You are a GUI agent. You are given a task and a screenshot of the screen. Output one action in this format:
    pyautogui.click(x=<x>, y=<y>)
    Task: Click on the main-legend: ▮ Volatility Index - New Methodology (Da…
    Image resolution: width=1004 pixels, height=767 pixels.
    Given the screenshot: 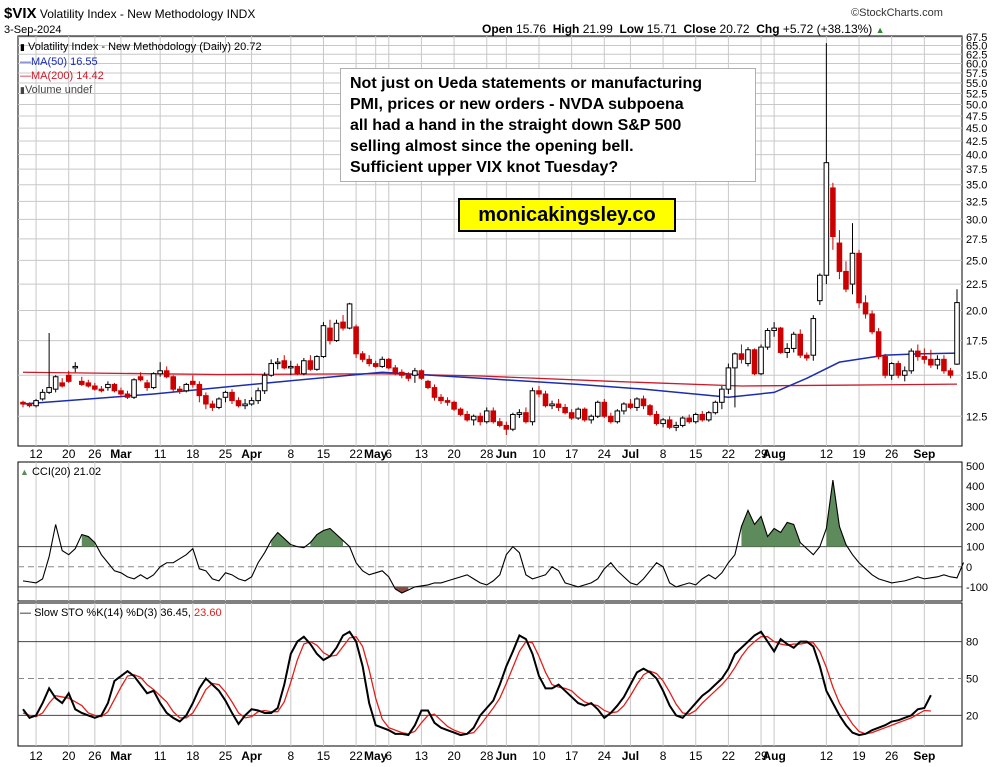 What is the action you would take?
    pyautogui.click(x=141, y=47)
    